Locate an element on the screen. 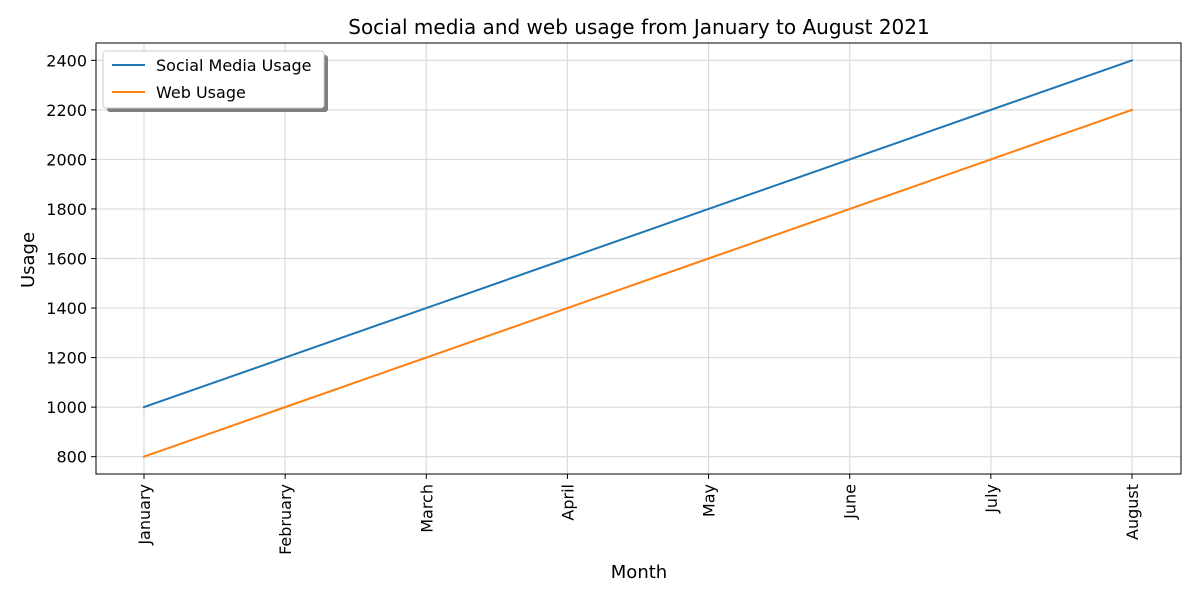 Image resolution: width=1200 pixels, height=600 pixels. y-tick-label: 2400 is located at coordinates (66, 60).